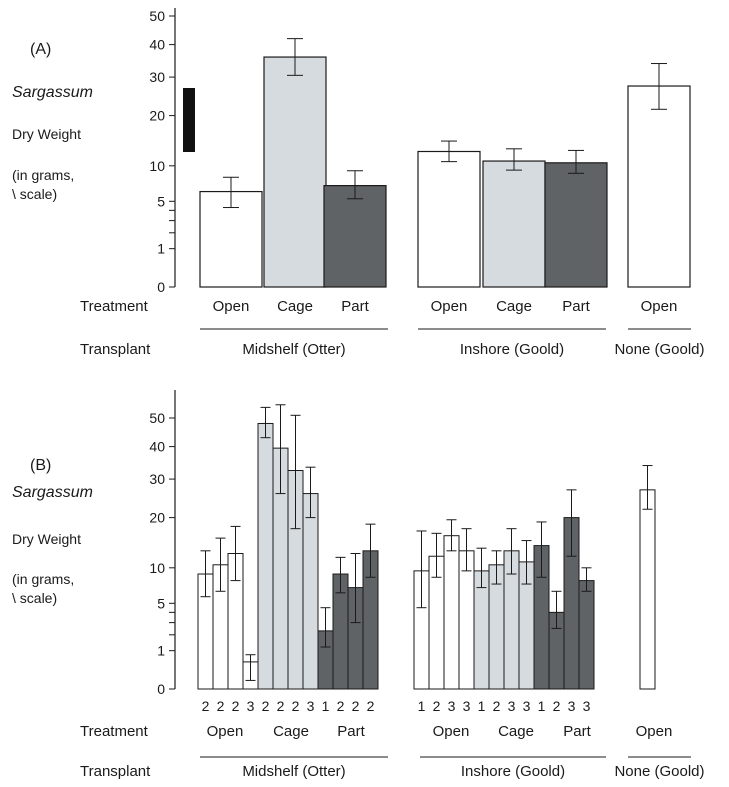  Describe the element at coordinates (189, 120) in the screenshot. I see `scale-bar` at that location.